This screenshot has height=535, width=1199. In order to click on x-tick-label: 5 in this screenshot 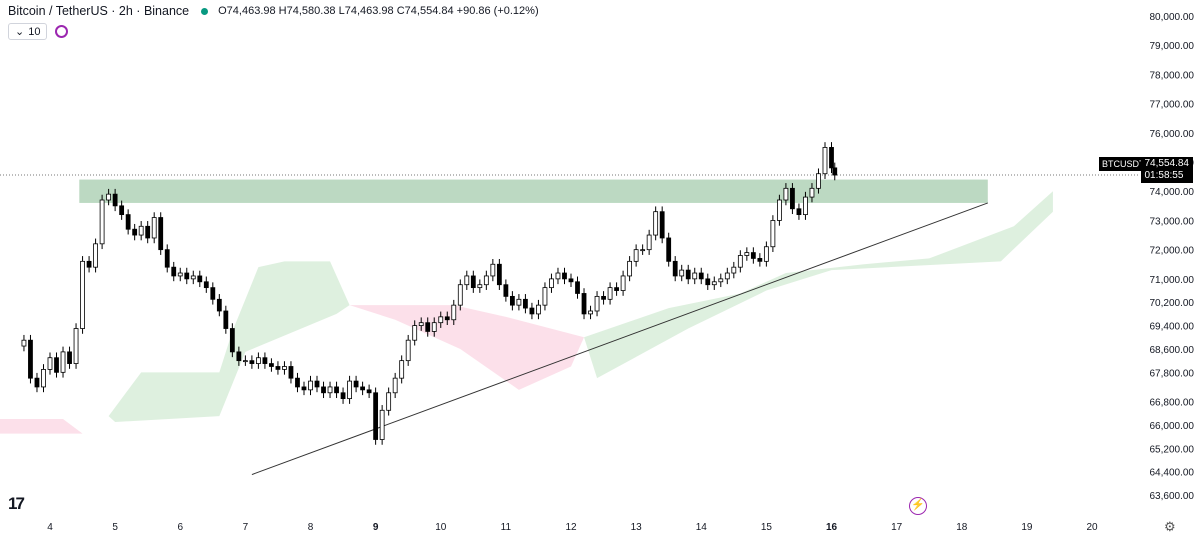, I will do `click(115, 527)`.